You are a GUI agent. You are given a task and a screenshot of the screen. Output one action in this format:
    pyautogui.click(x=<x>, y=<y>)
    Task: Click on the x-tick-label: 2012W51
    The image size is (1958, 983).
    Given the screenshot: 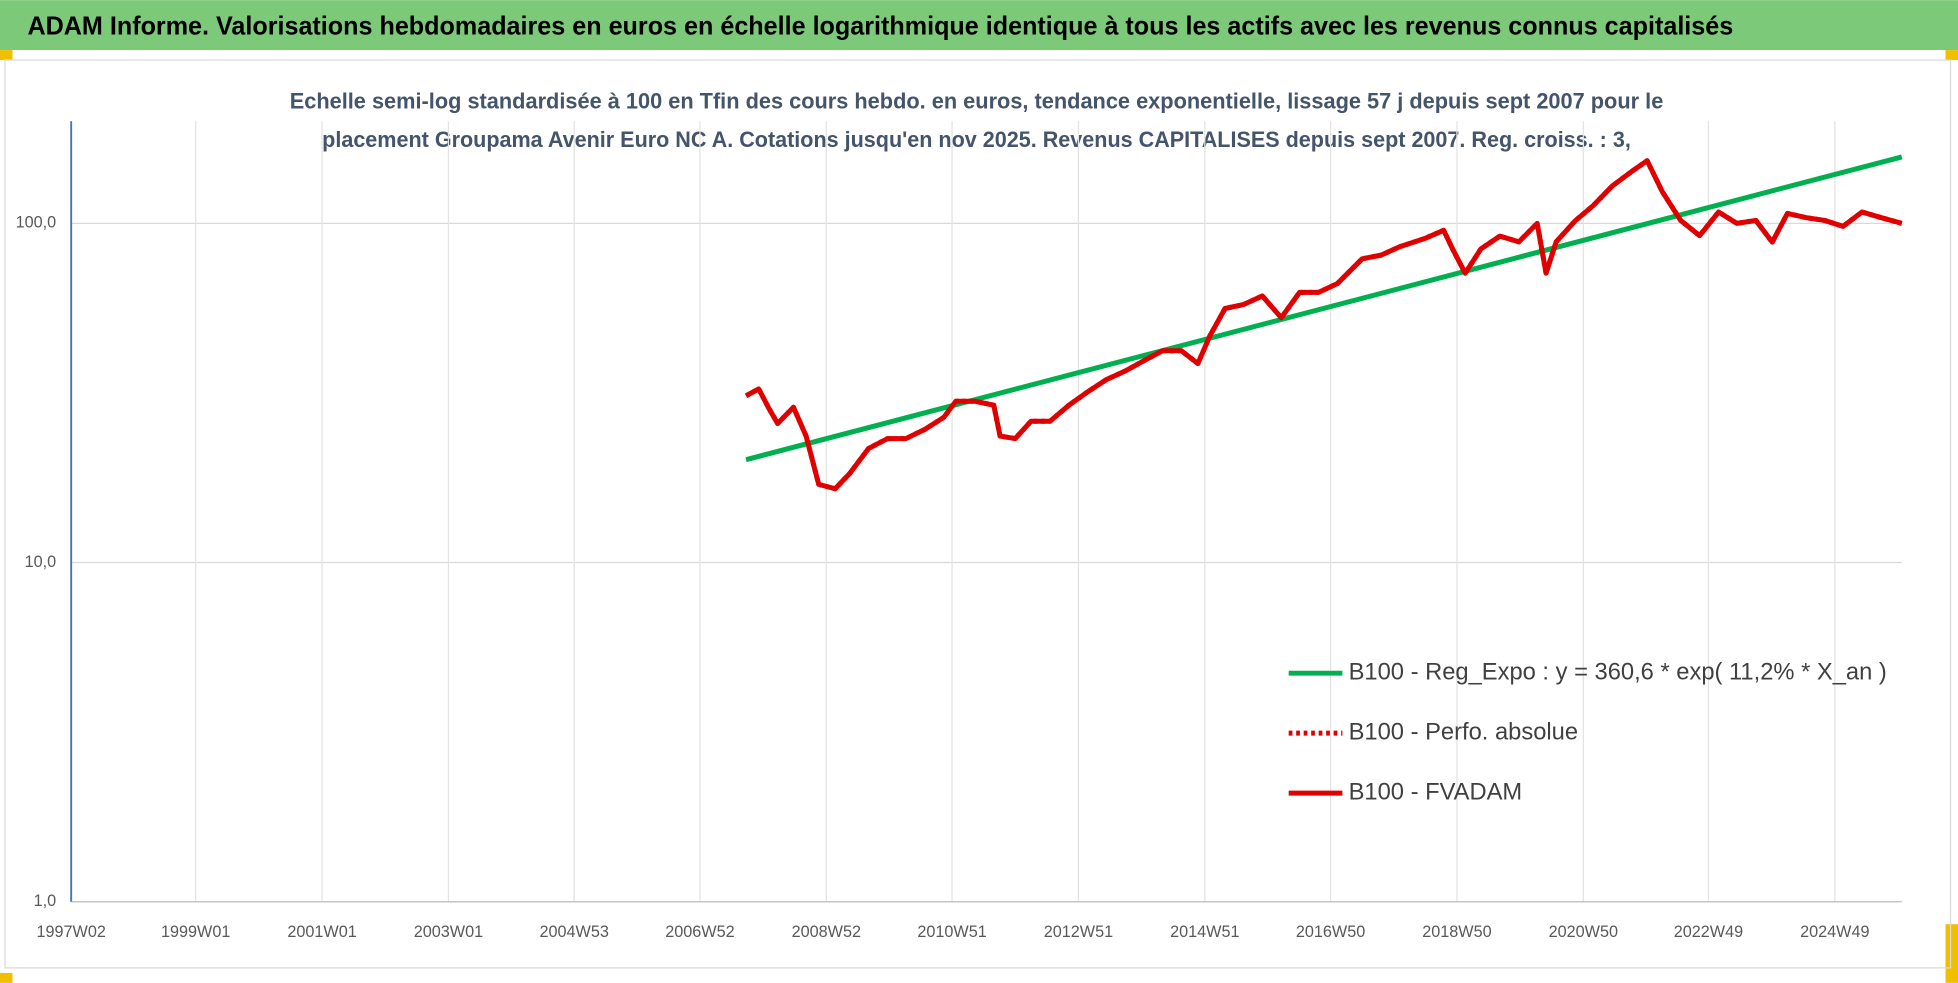 What is the action you would take?
    pyautogui.click(x=1078, y=932)
    